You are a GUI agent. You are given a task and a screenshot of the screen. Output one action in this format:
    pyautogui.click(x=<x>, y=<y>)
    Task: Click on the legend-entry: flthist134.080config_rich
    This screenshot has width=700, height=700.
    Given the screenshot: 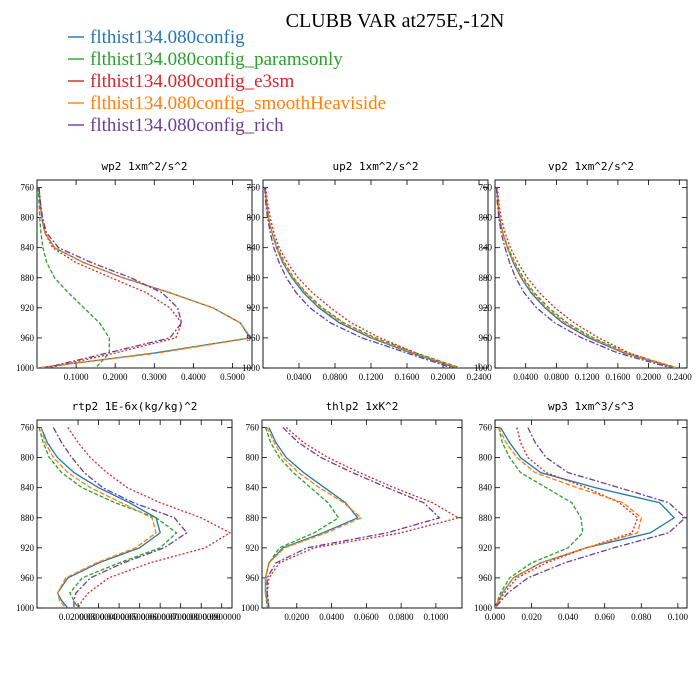 What is the action you would take?
    pyautogui.click(x=176, y=125)
    